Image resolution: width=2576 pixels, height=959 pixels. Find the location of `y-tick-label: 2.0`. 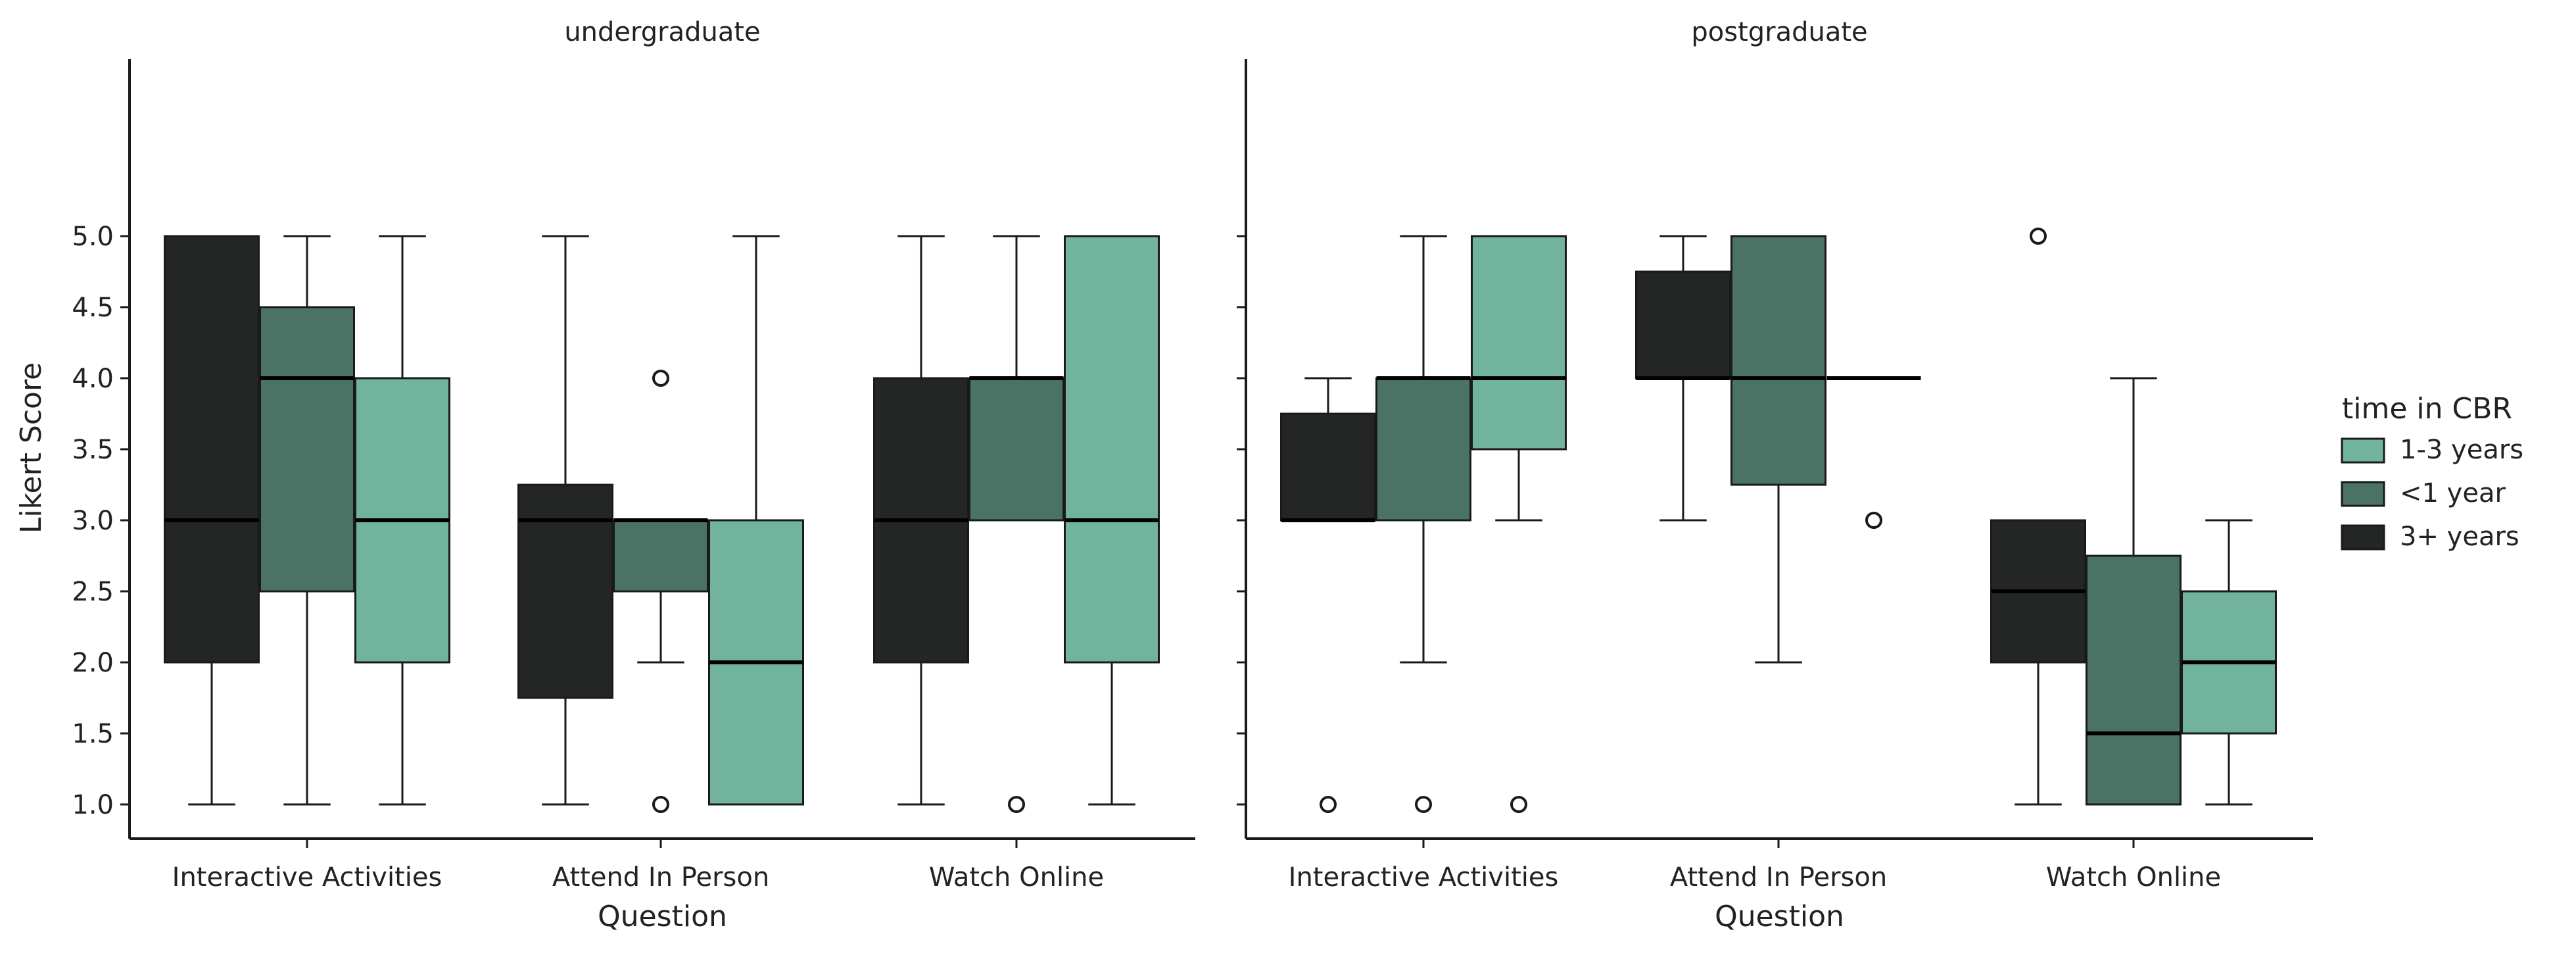

y-tick-label: 2.0 is located at coordinates (93, 663).